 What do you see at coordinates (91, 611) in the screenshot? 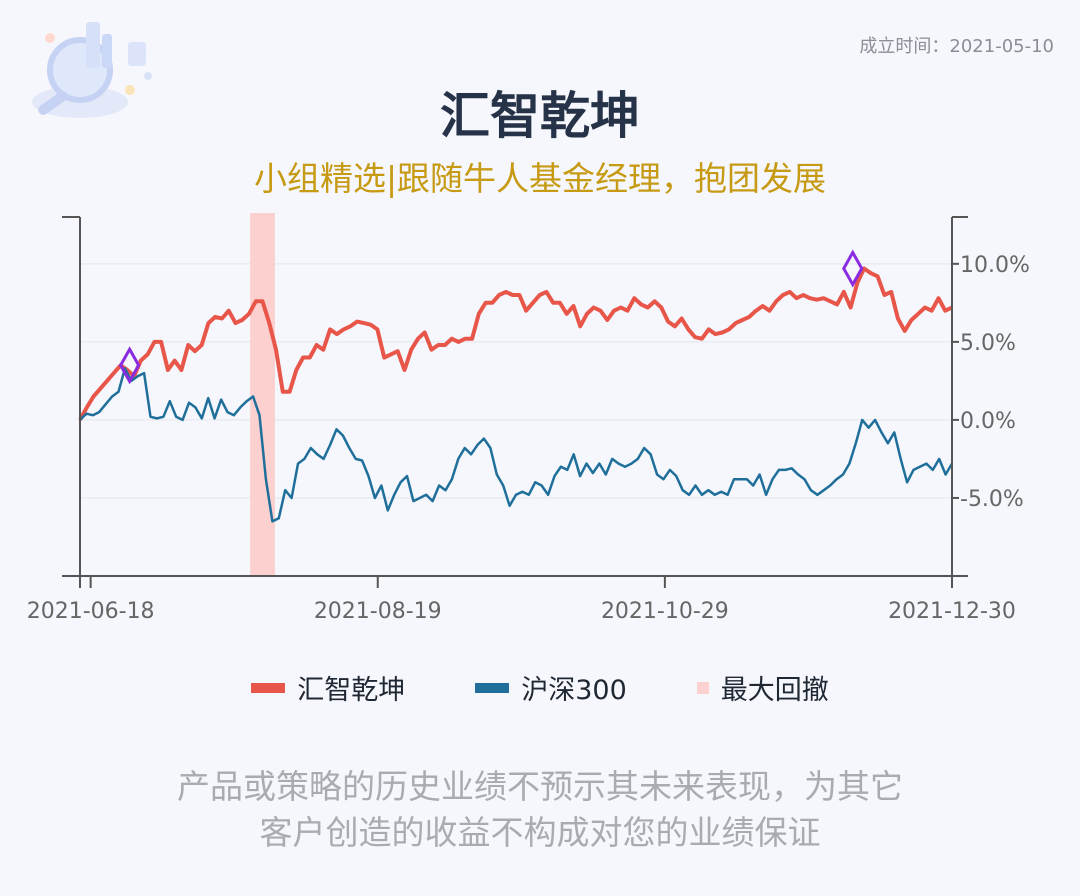
I see `x-tick-label: 2021-06-18` at bounding box center [91, 611].